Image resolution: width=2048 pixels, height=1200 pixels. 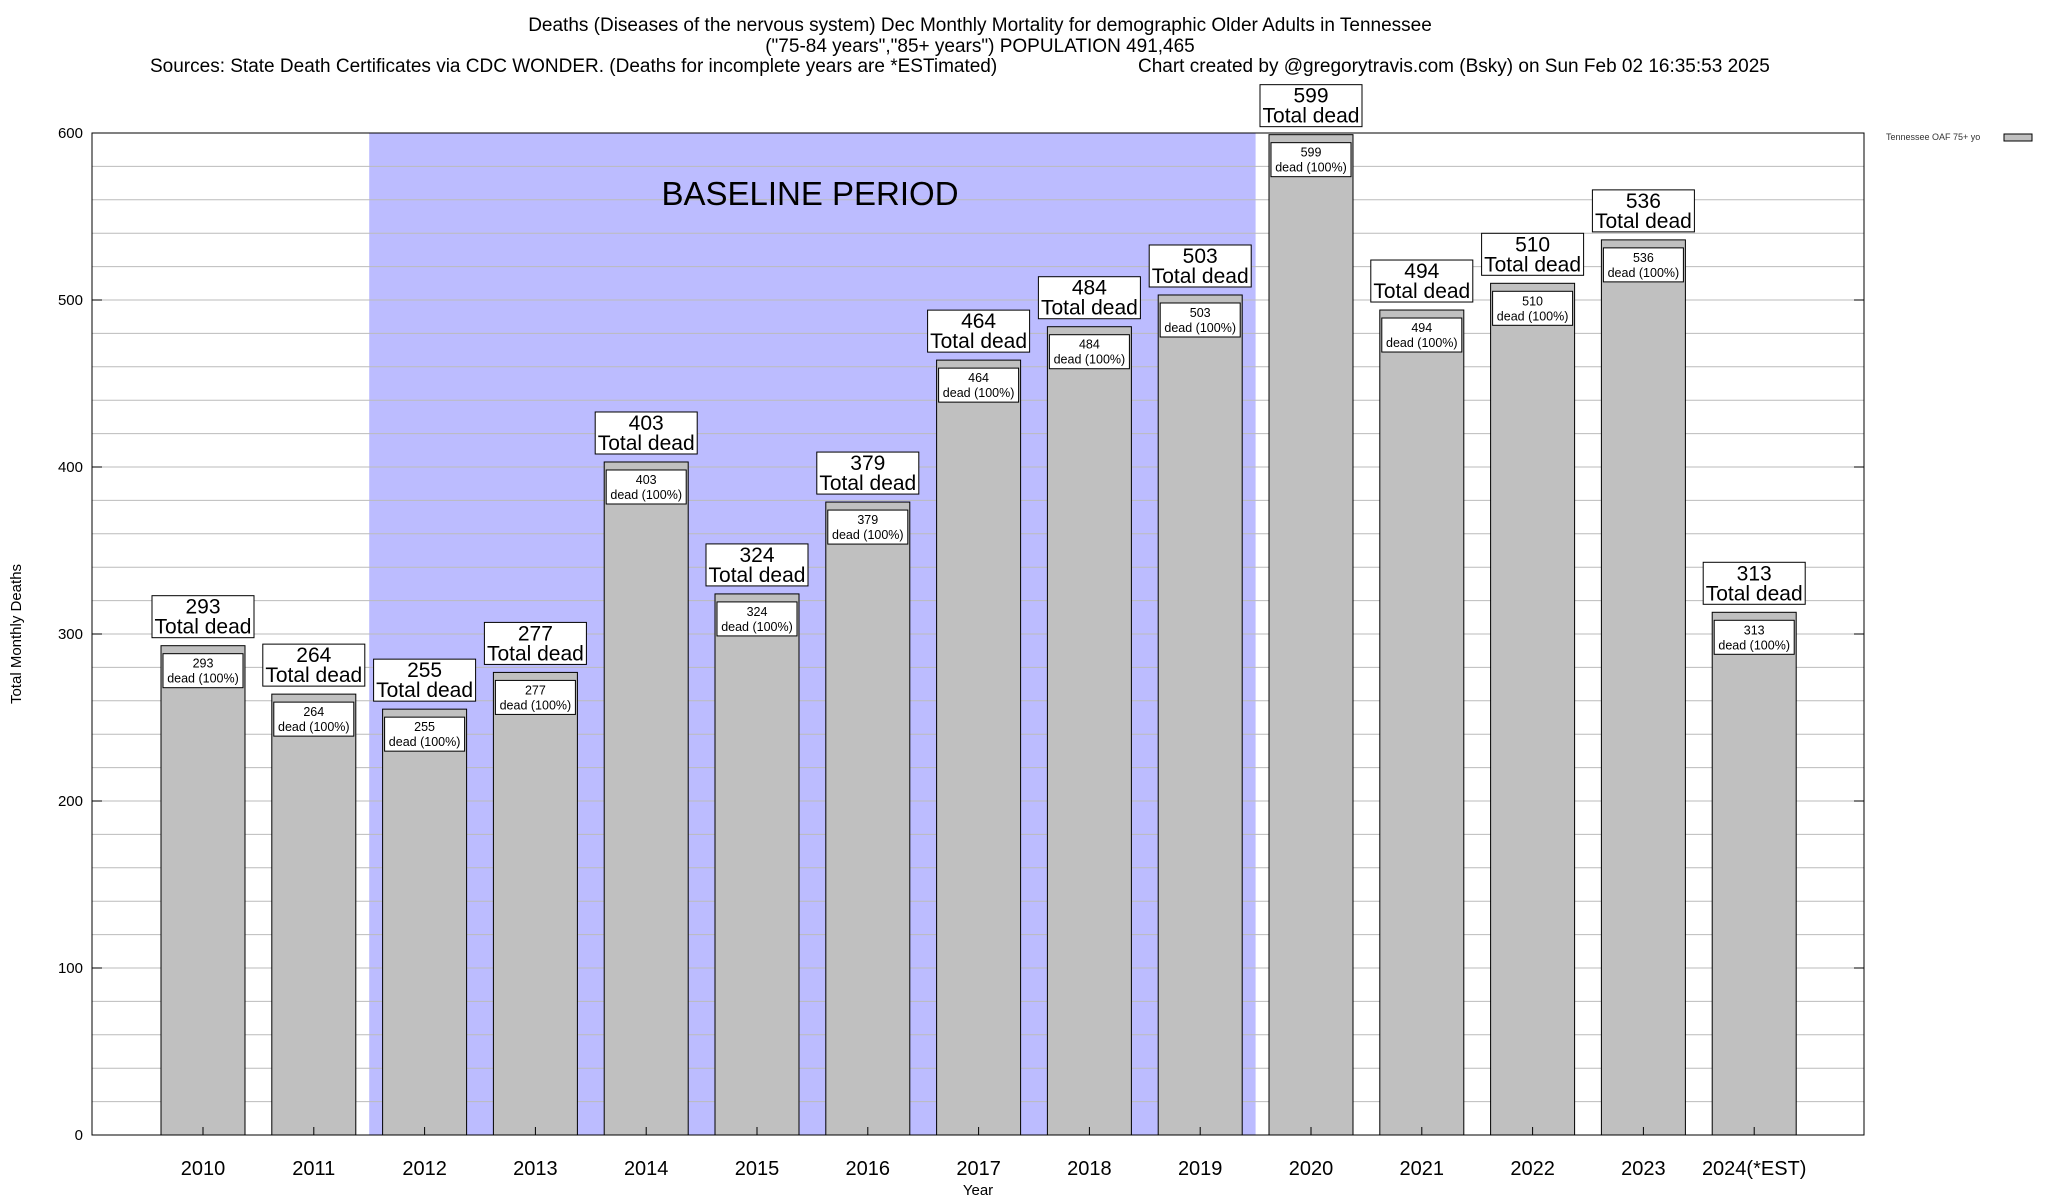 I want to click on bar-total-value: 464, so click(x=978, y=321).